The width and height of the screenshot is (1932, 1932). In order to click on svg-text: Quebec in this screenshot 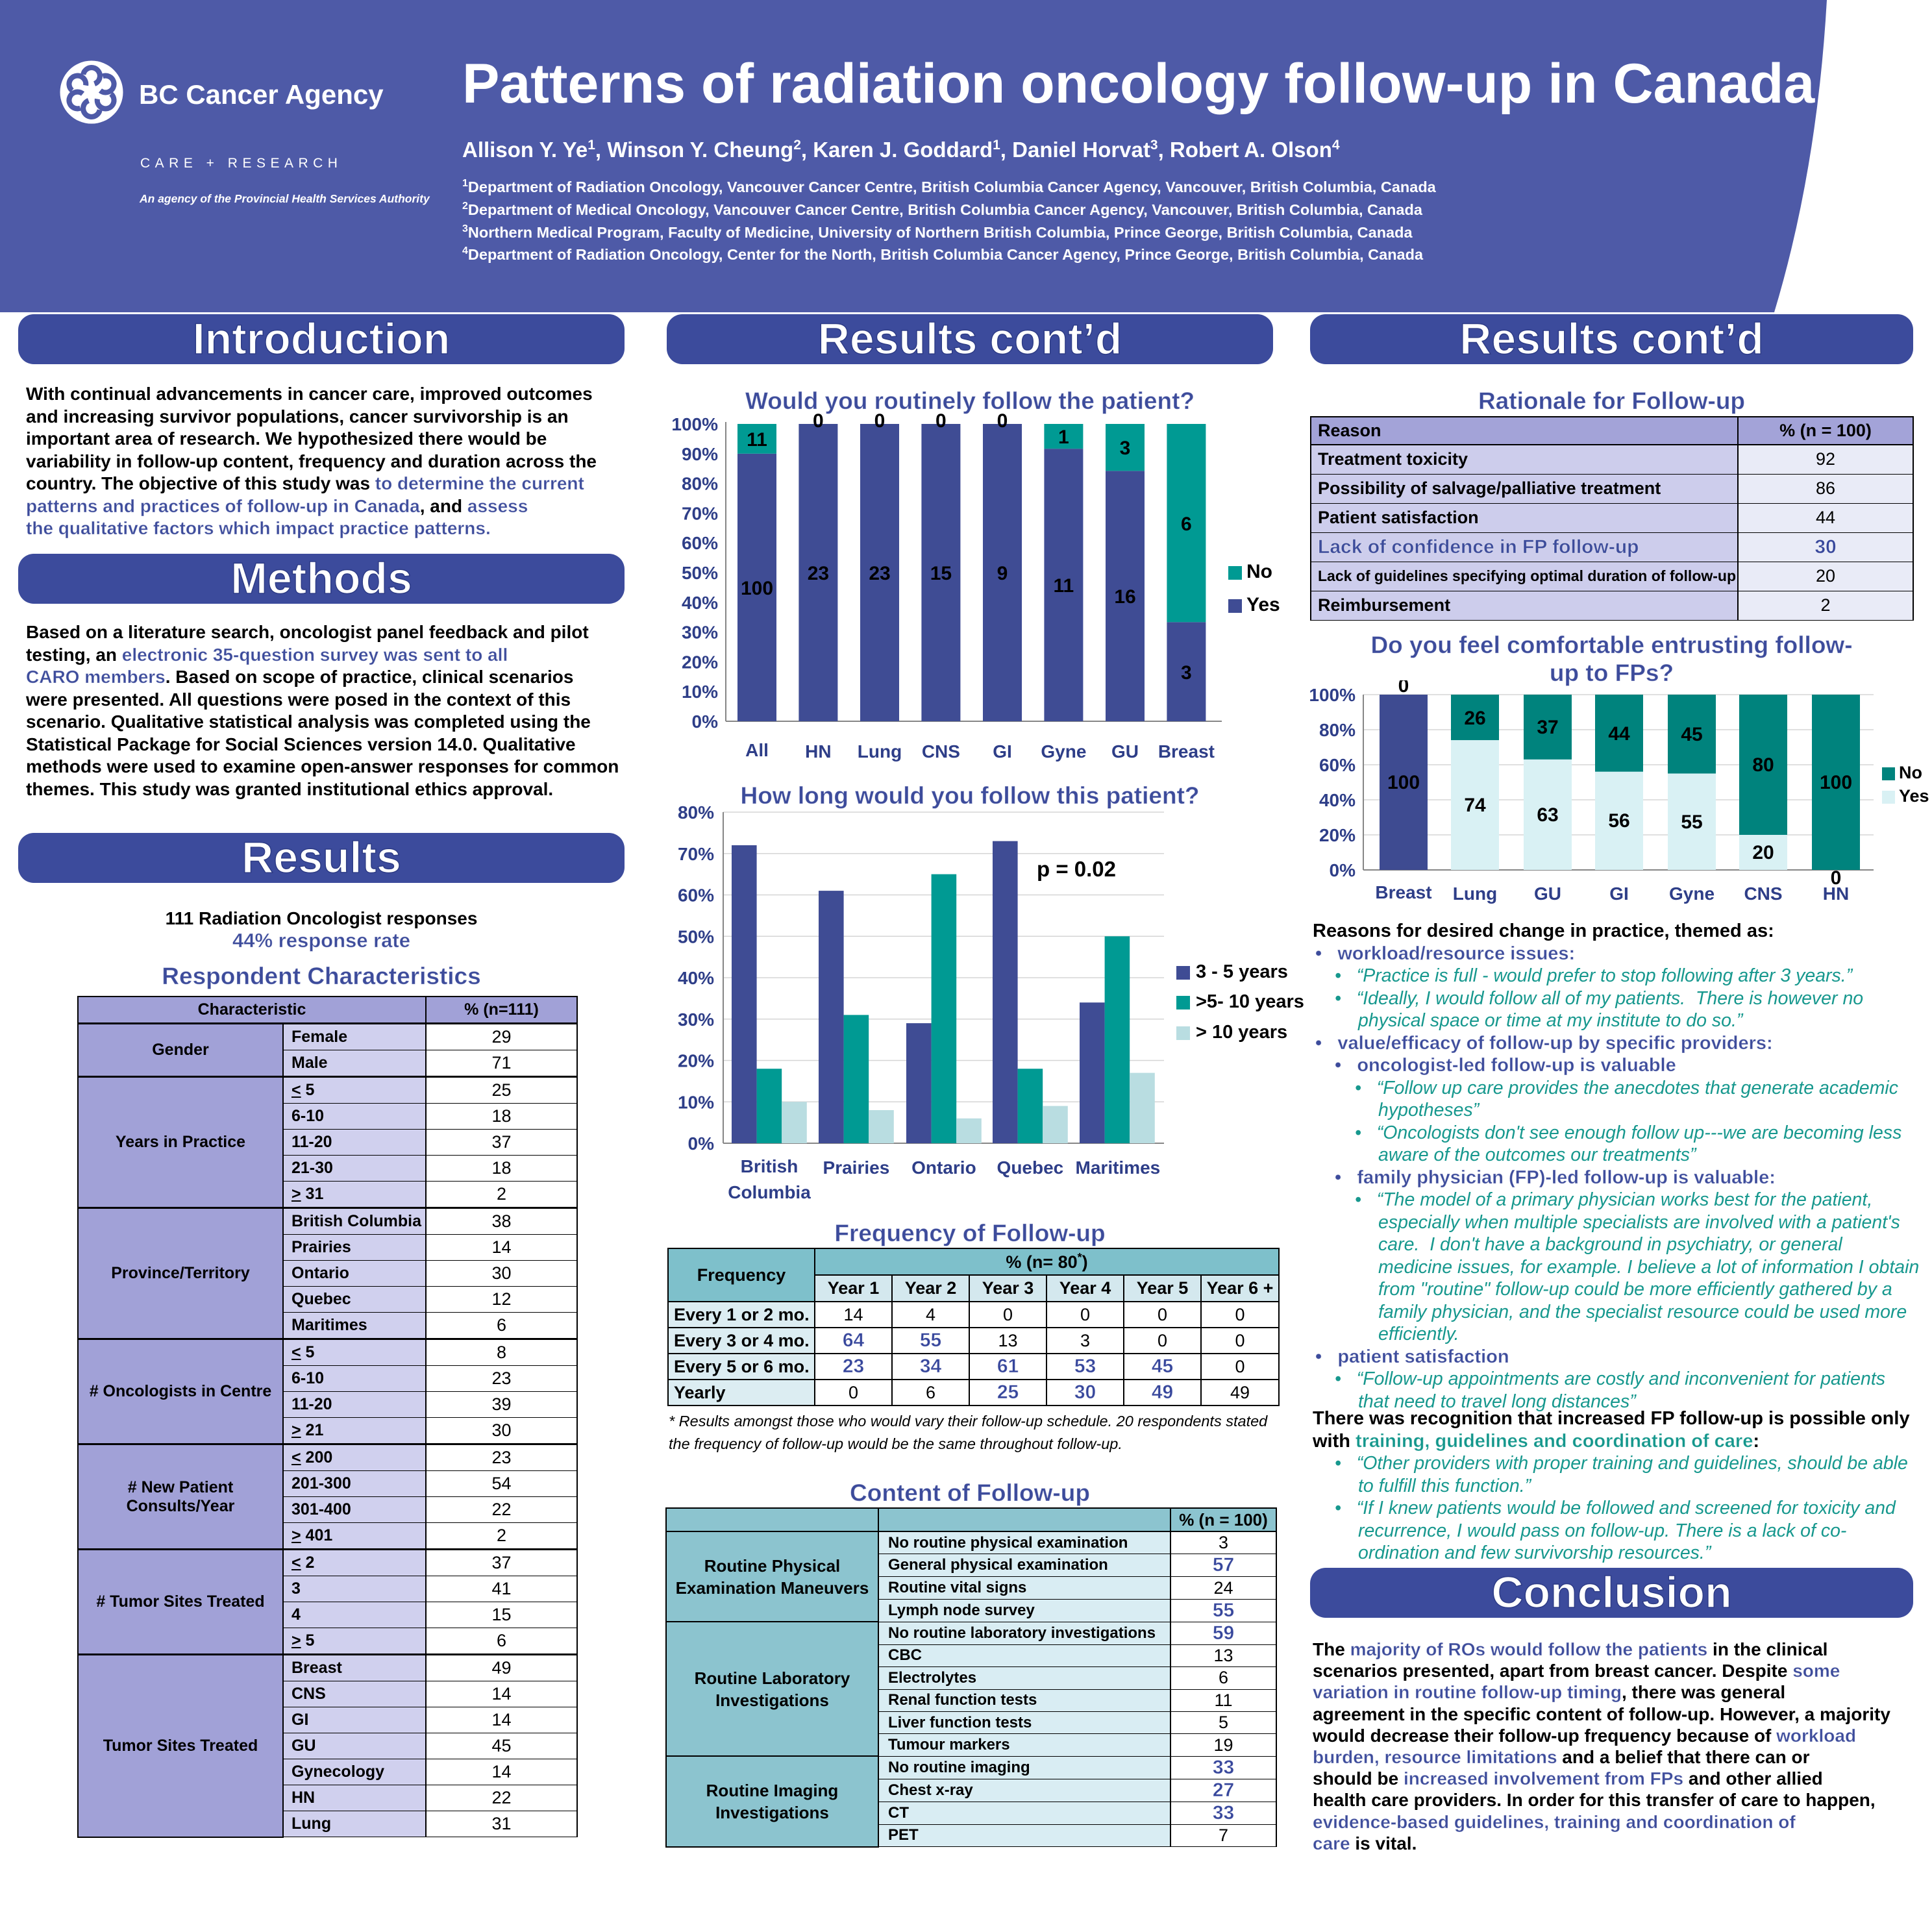, I will do `click(1030, 1168)`.